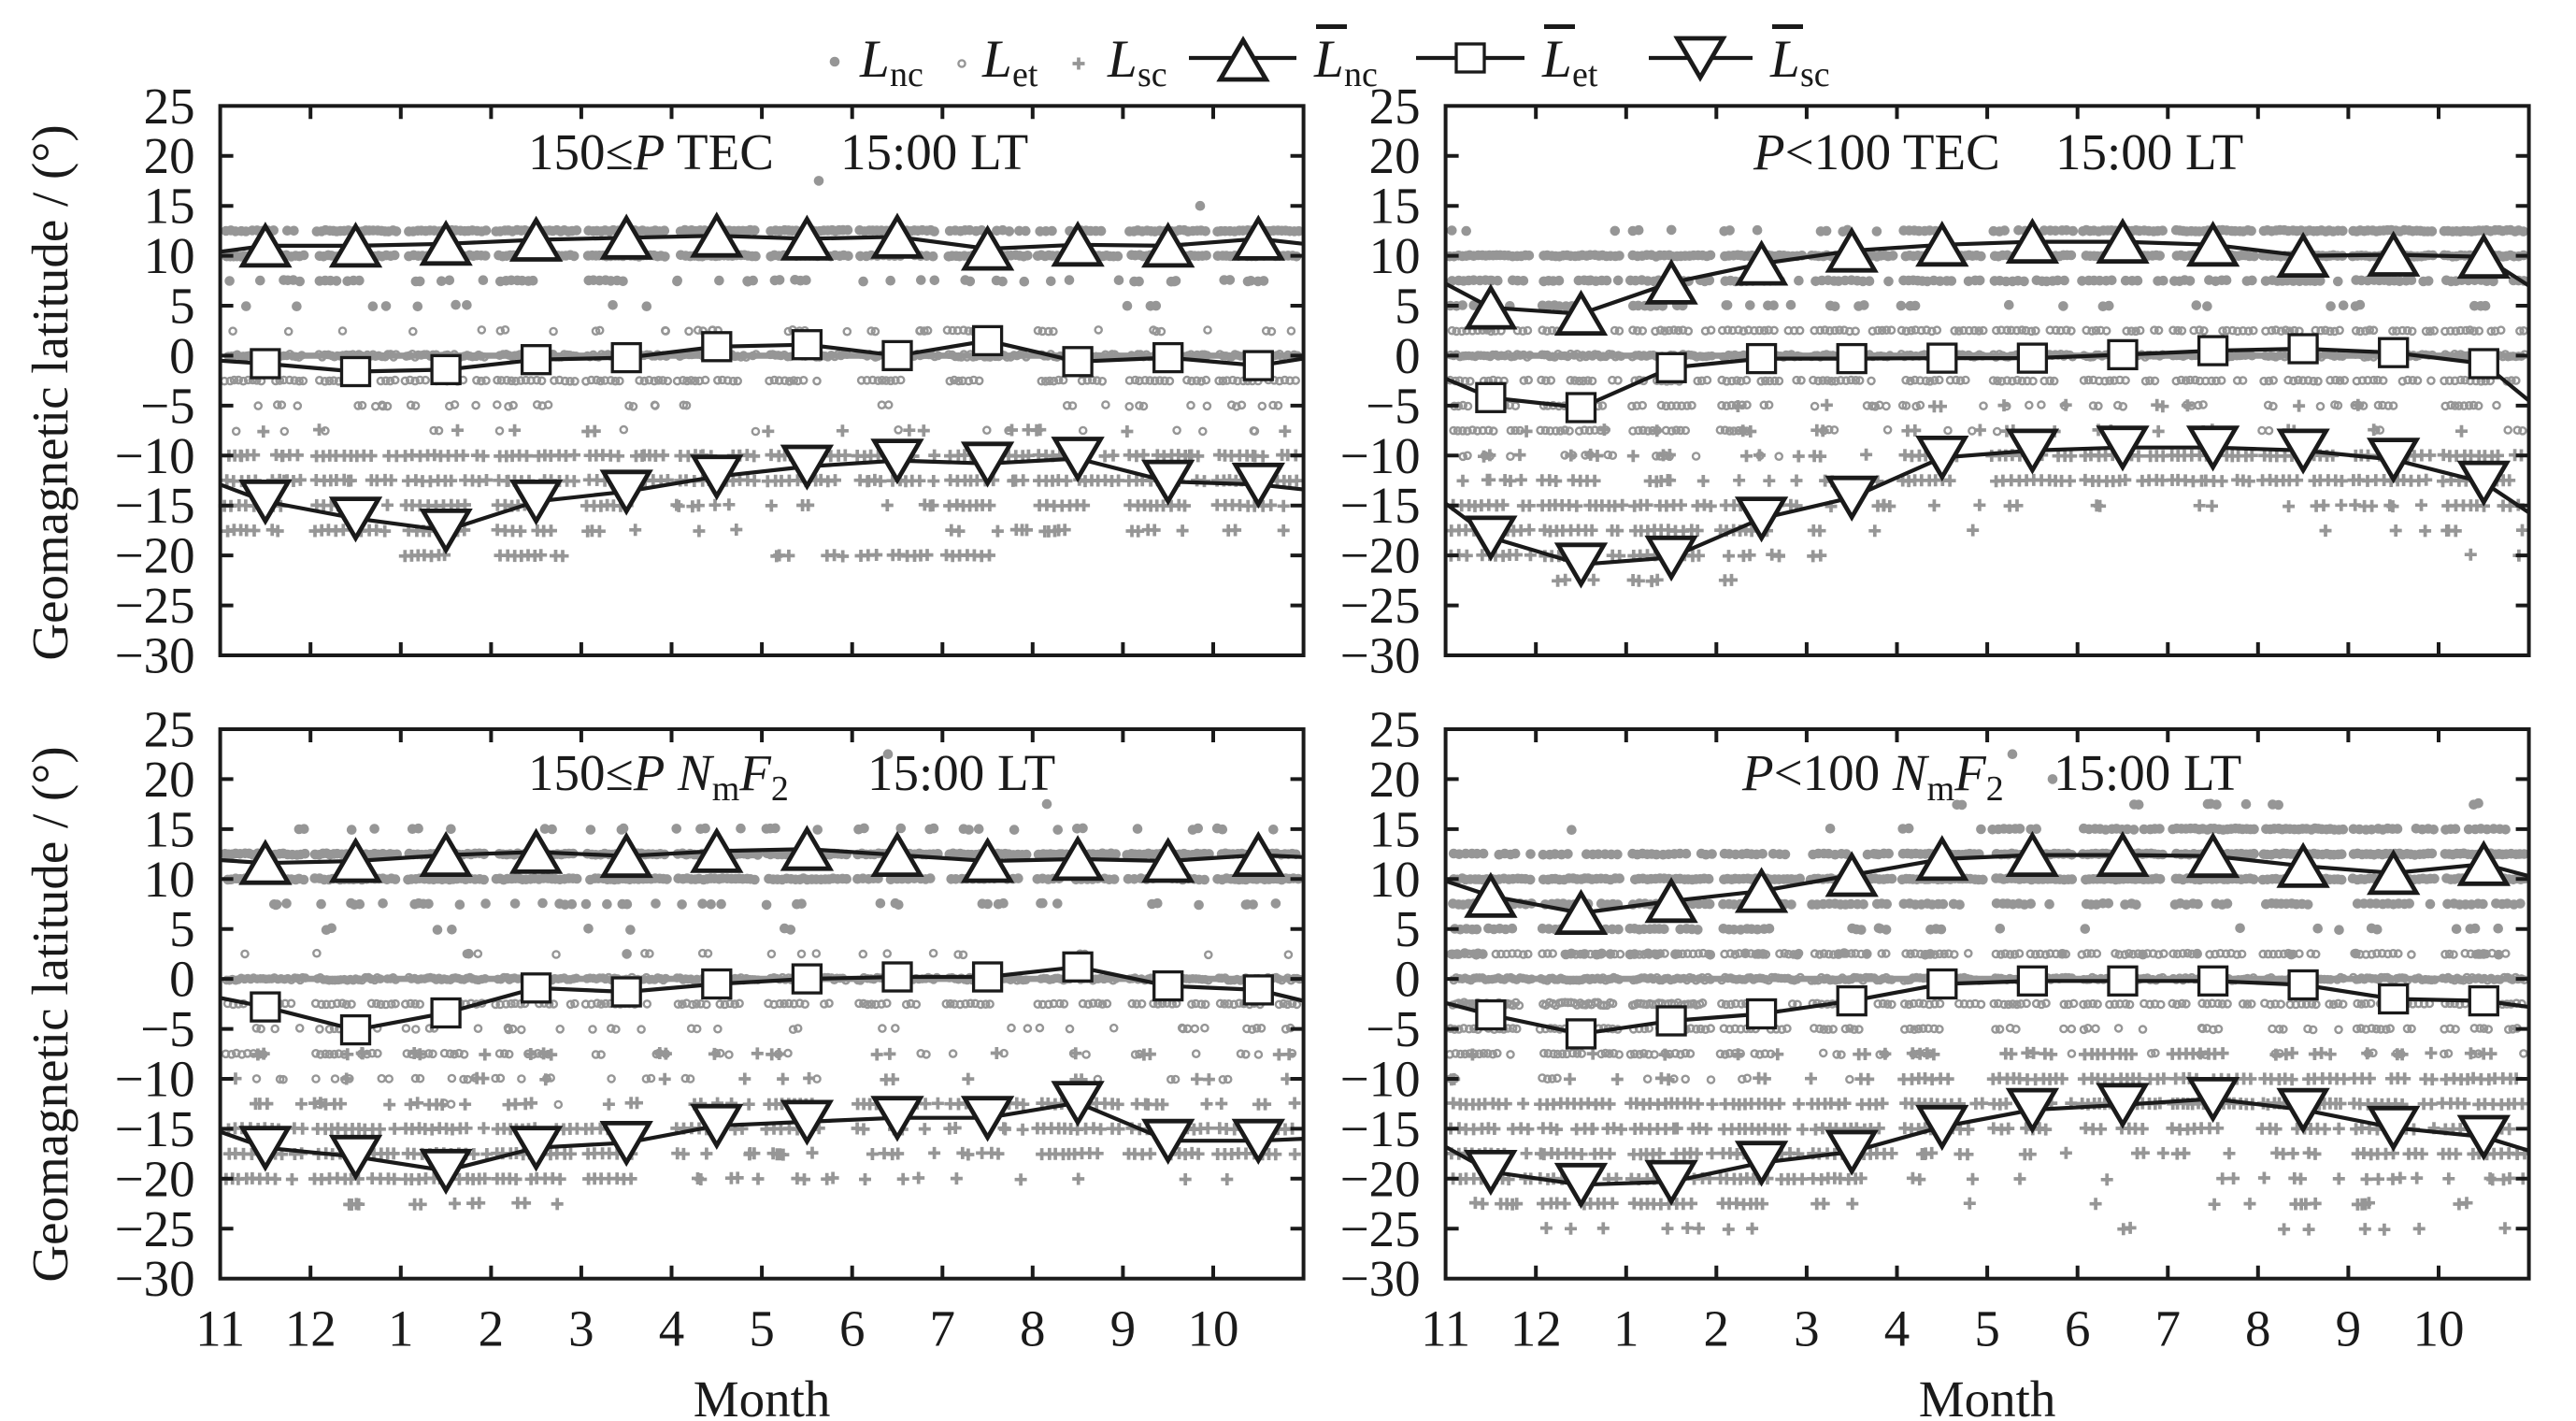 The width and height of the screenshot is (2576, 1421). Describe the element at coordinates (651, 151) in the screenshot. I see `svg-text: 150≤P TEC` at that location.